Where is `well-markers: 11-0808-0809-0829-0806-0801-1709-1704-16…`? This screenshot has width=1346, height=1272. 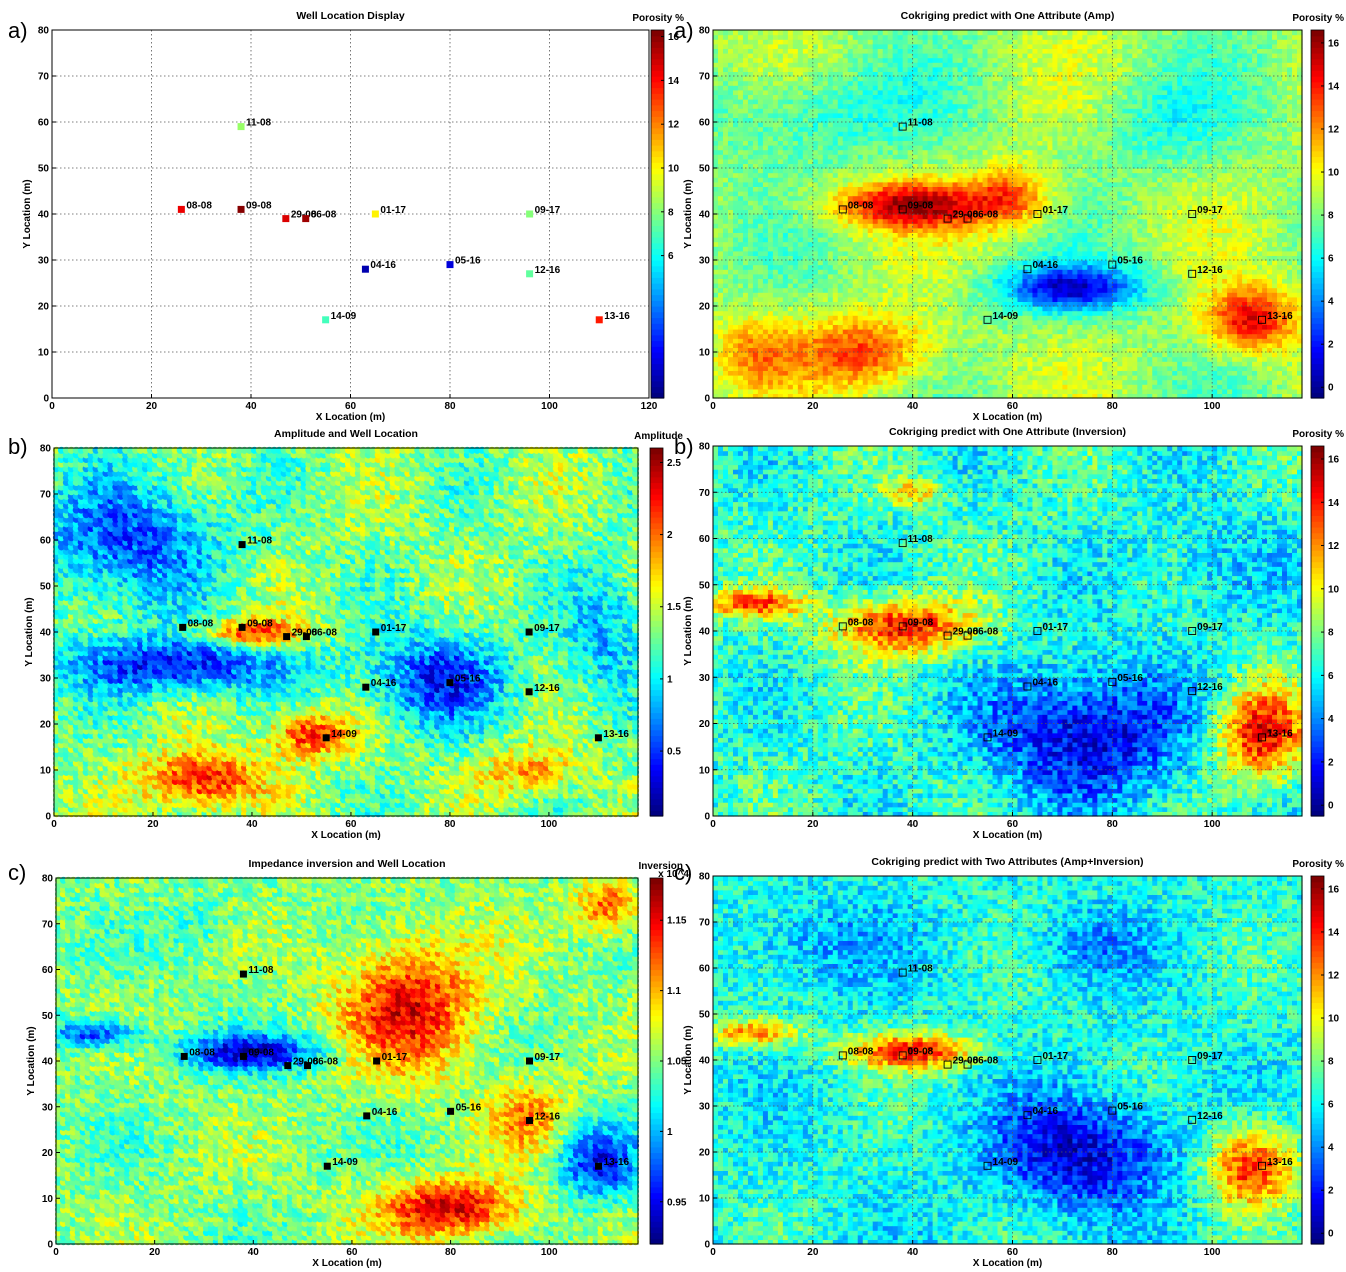
well-markers: 11-0808-0809-0829-0806-0801-1709-1704-16… is located at coordinates (403, 221).